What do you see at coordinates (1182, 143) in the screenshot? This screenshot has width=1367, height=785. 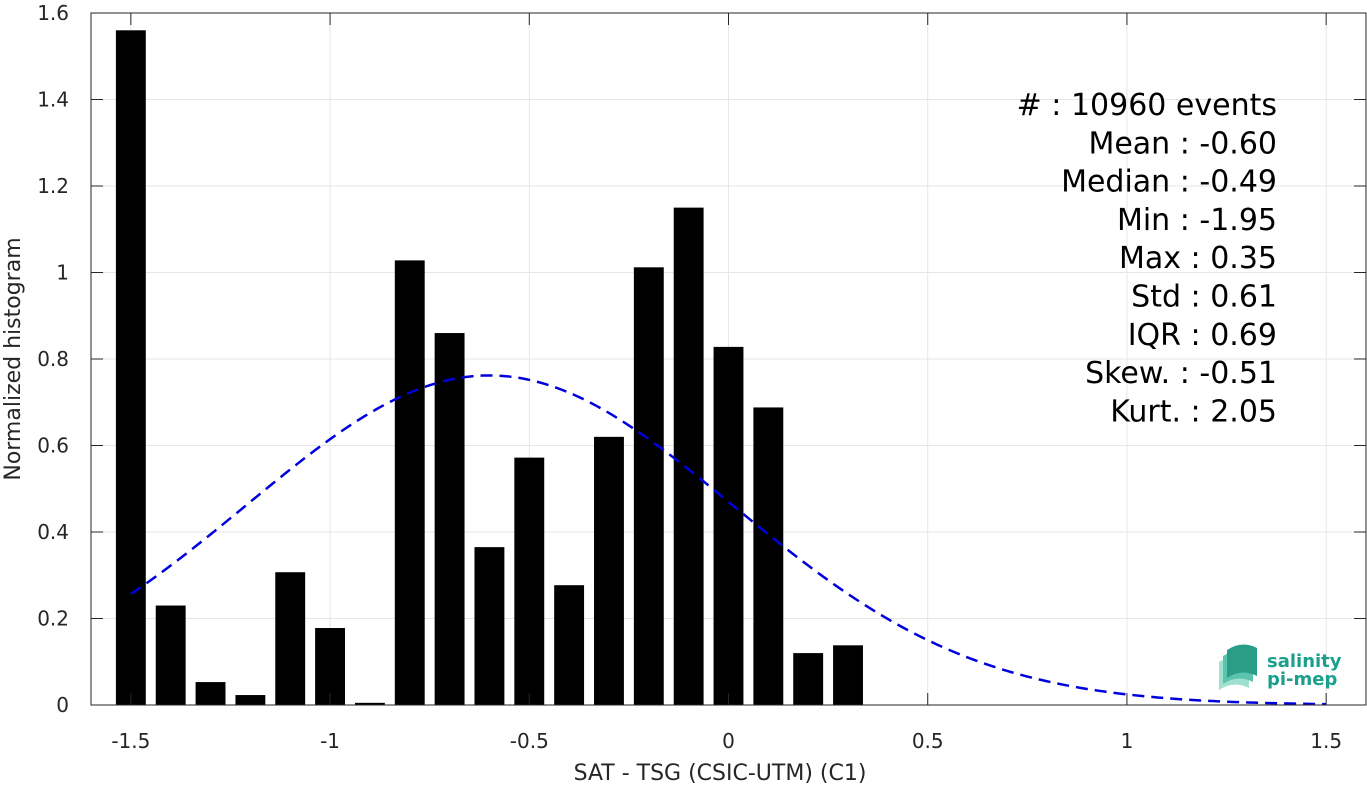 I see `stats-line: Mean : -0.60` at bounding box center [1182, 143].